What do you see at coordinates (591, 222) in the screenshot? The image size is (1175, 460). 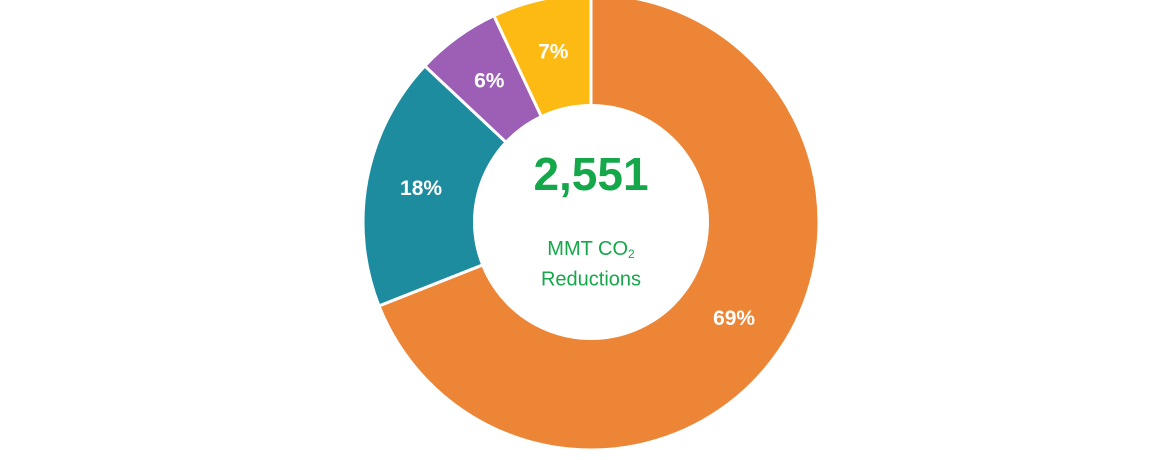 I see `donut-hole` at bounding box center [591, 222].